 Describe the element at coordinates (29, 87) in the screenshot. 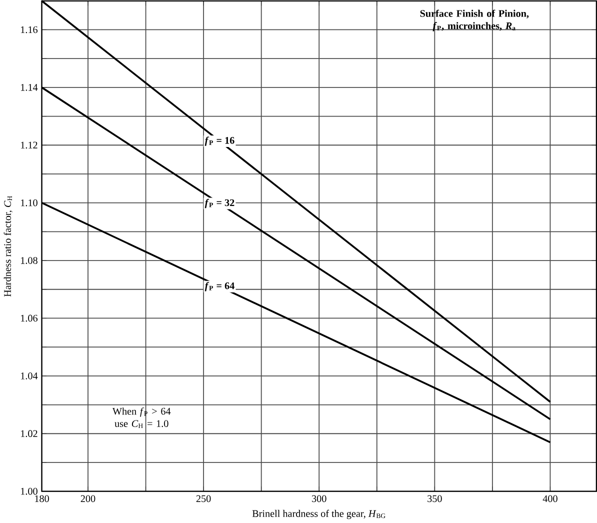

I see `y-tick-label: 1.14` at that location.